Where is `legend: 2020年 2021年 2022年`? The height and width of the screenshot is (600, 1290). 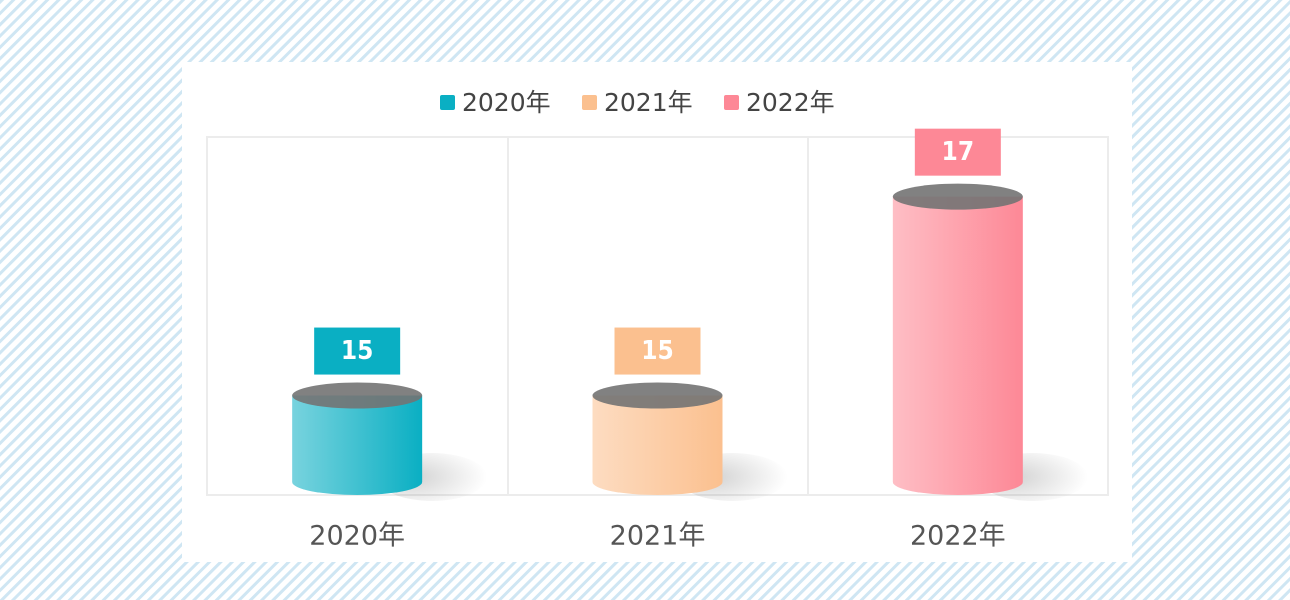 legend: 2020年 2021年 2022年 is located at coordinates (637, 102).